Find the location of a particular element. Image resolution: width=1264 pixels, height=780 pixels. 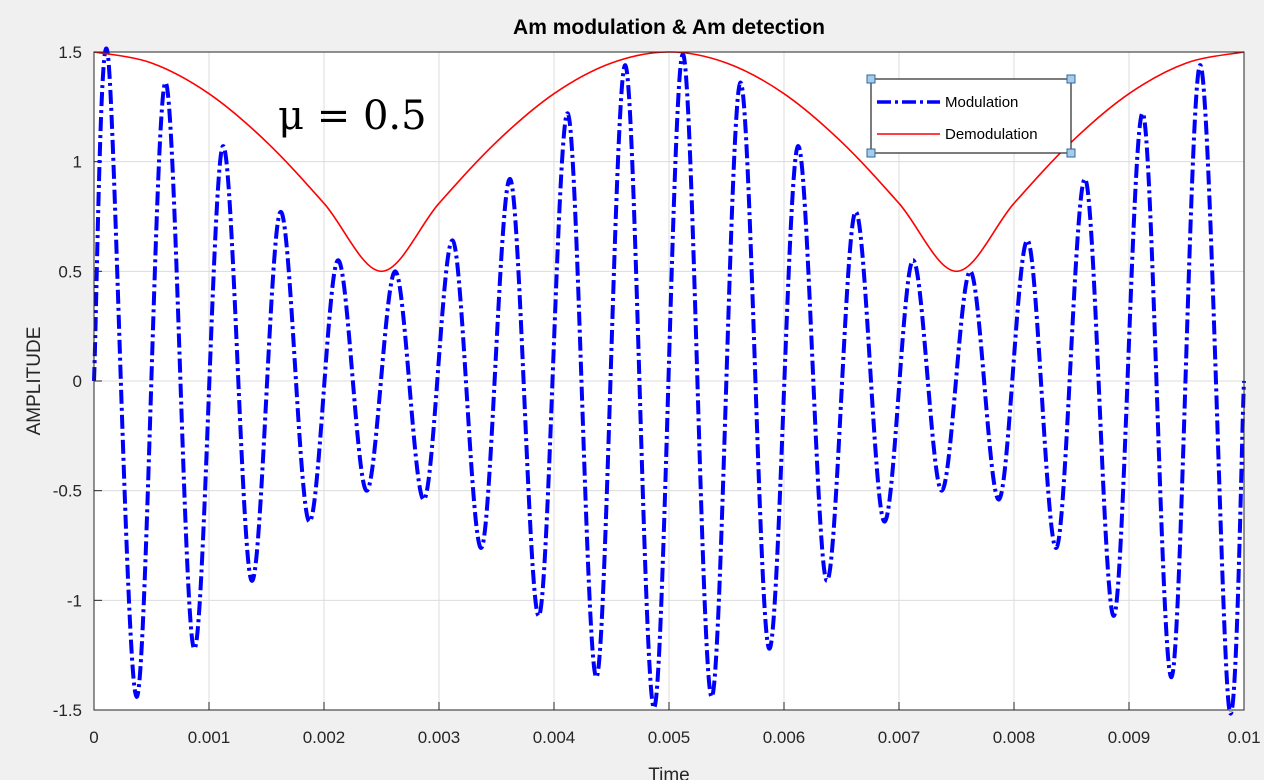

mu-annotation: μ = 0.5 is located at coordinates (352, 116).